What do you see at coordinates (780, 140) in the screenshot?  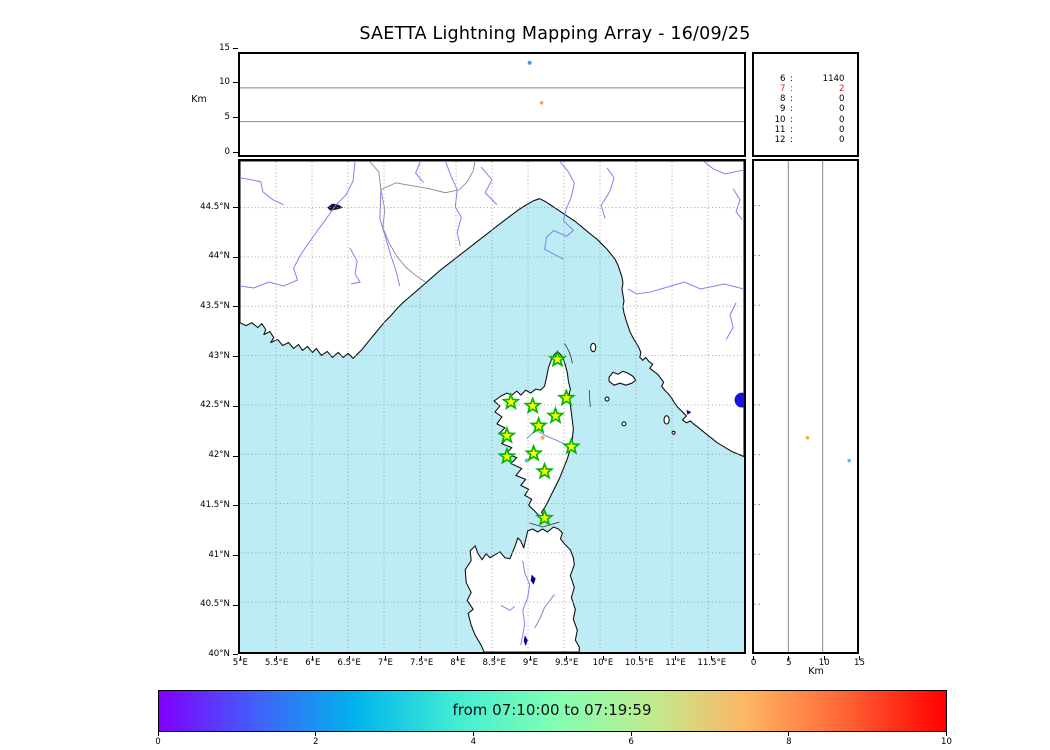 I see `stat-label: 12` at bounding box center [780, 140].